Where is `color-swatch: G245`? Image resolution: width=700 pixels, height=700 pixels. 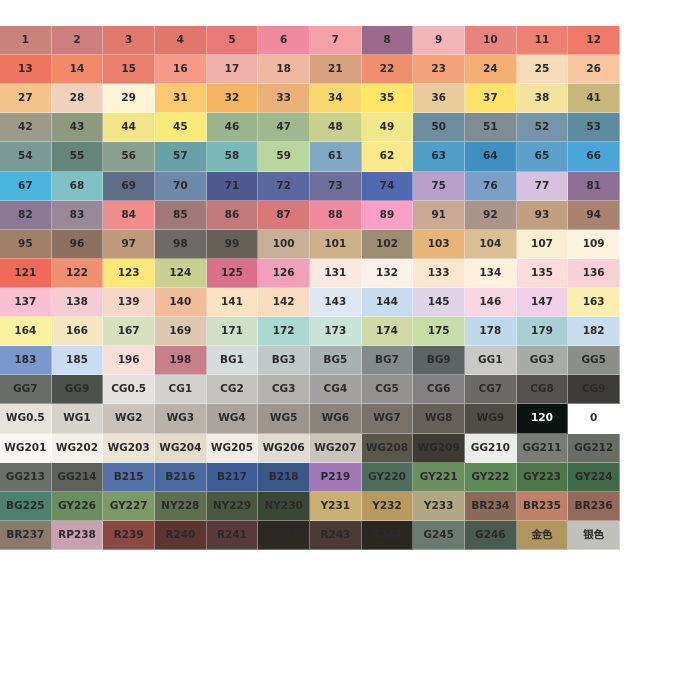 color-swatch: G245 is located at coordinates (439, 535).